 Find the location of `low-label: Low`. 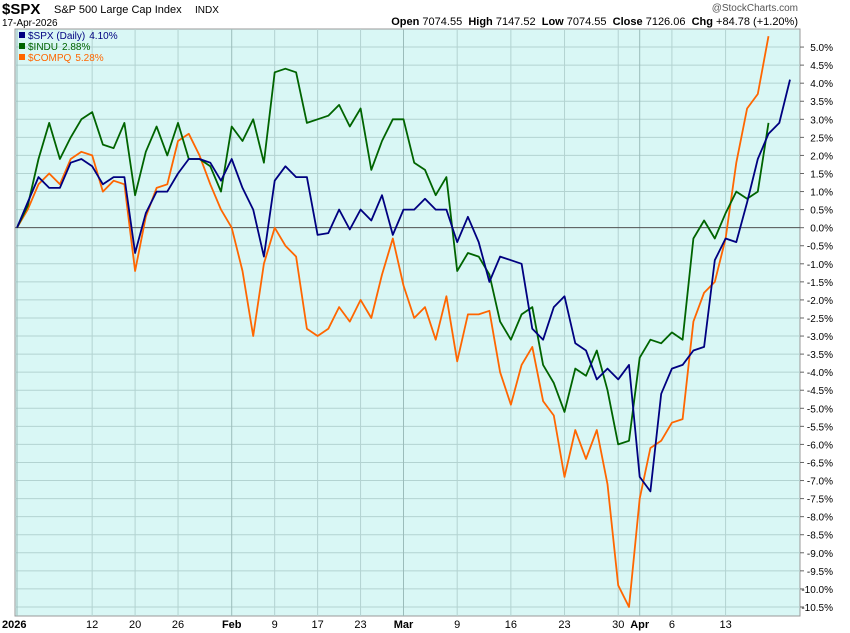

low-label: Low is located at coordinates (552, 22).